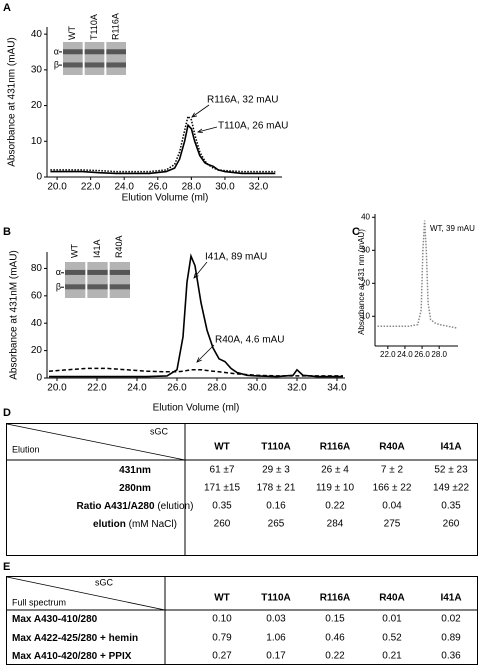 The width and height of the screenshot is (484, 665). Describe the element at coordinates (335, 470) in the screenshot. I see `table-cell: 26 ± 4` at that location.